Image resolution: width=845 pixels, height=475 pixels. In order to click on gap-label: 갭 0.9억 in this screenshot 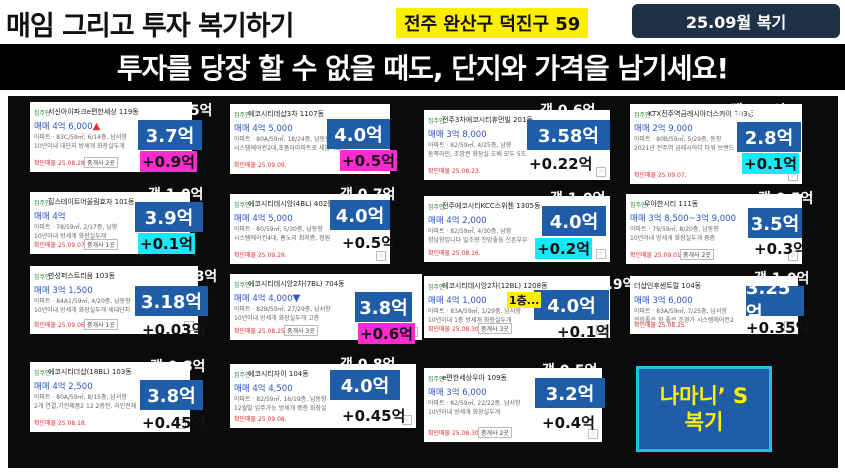, I will do `click(364, 113)`.